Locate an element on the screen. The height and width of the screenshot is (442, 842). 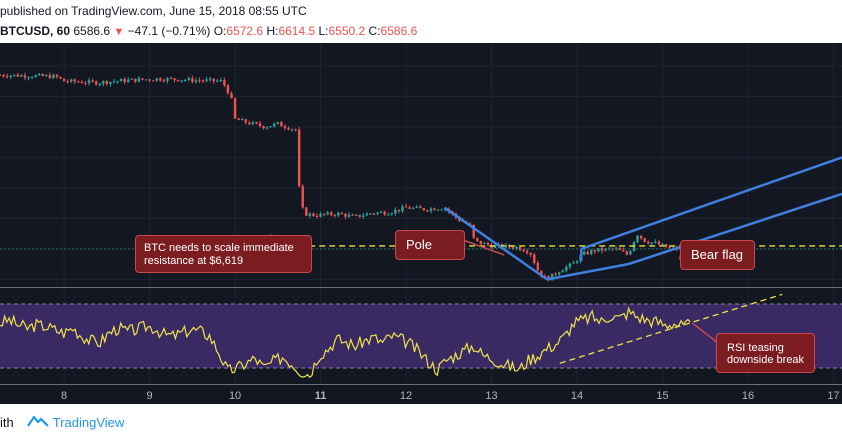
x-tick-label: 13 is located at coordinates (491, 396).